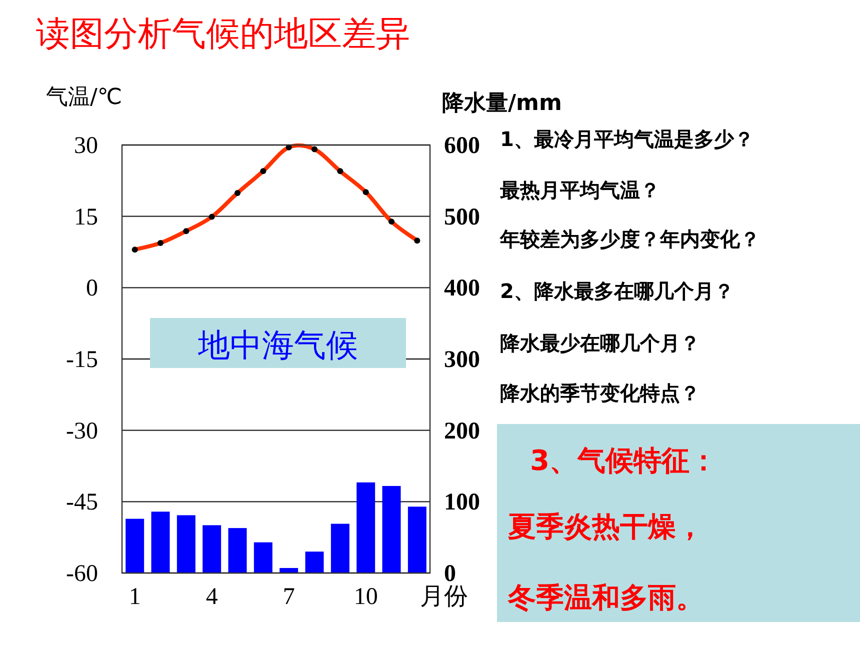 Image resolution: width=860 pixels, height=645 pixels. Describe the element at coordinates (462, 217) in the screenshot. I see `y2-tick-label: 500` at that location.